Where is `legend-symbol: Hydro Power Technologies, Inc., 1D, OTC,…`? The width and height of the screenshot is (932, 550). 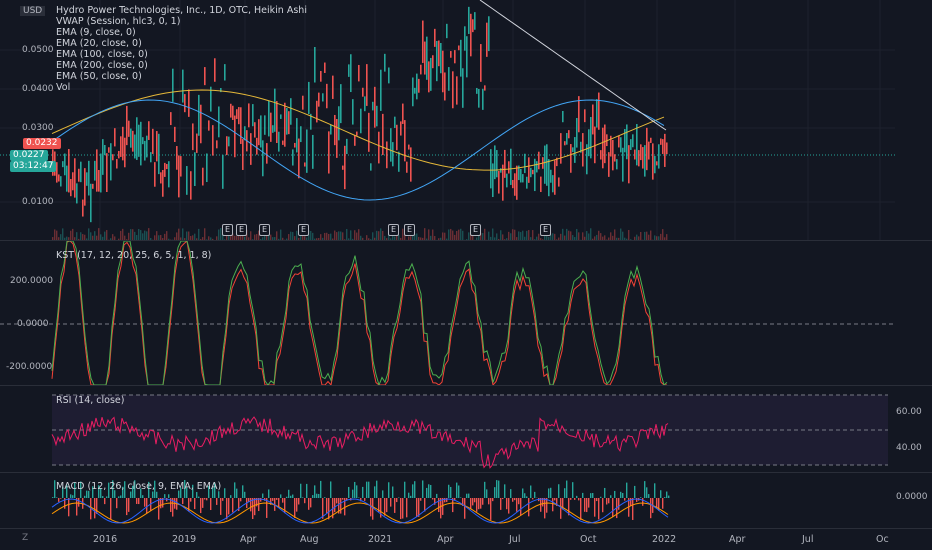 legend-symbol: Hydro Power Technologies, Inc., 1D, OTC,… is located at coordinates (181, 10).